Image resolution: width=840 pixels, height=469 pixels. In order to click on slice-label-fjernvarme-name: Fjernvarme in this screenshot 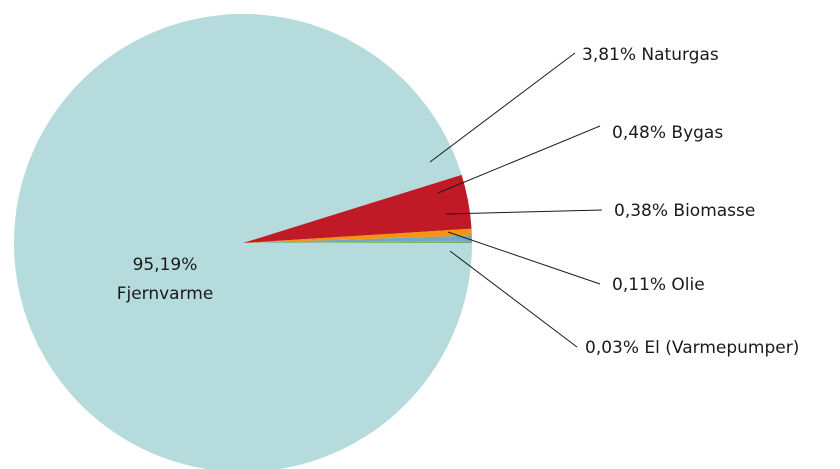, I will do `click(165, 294)`.